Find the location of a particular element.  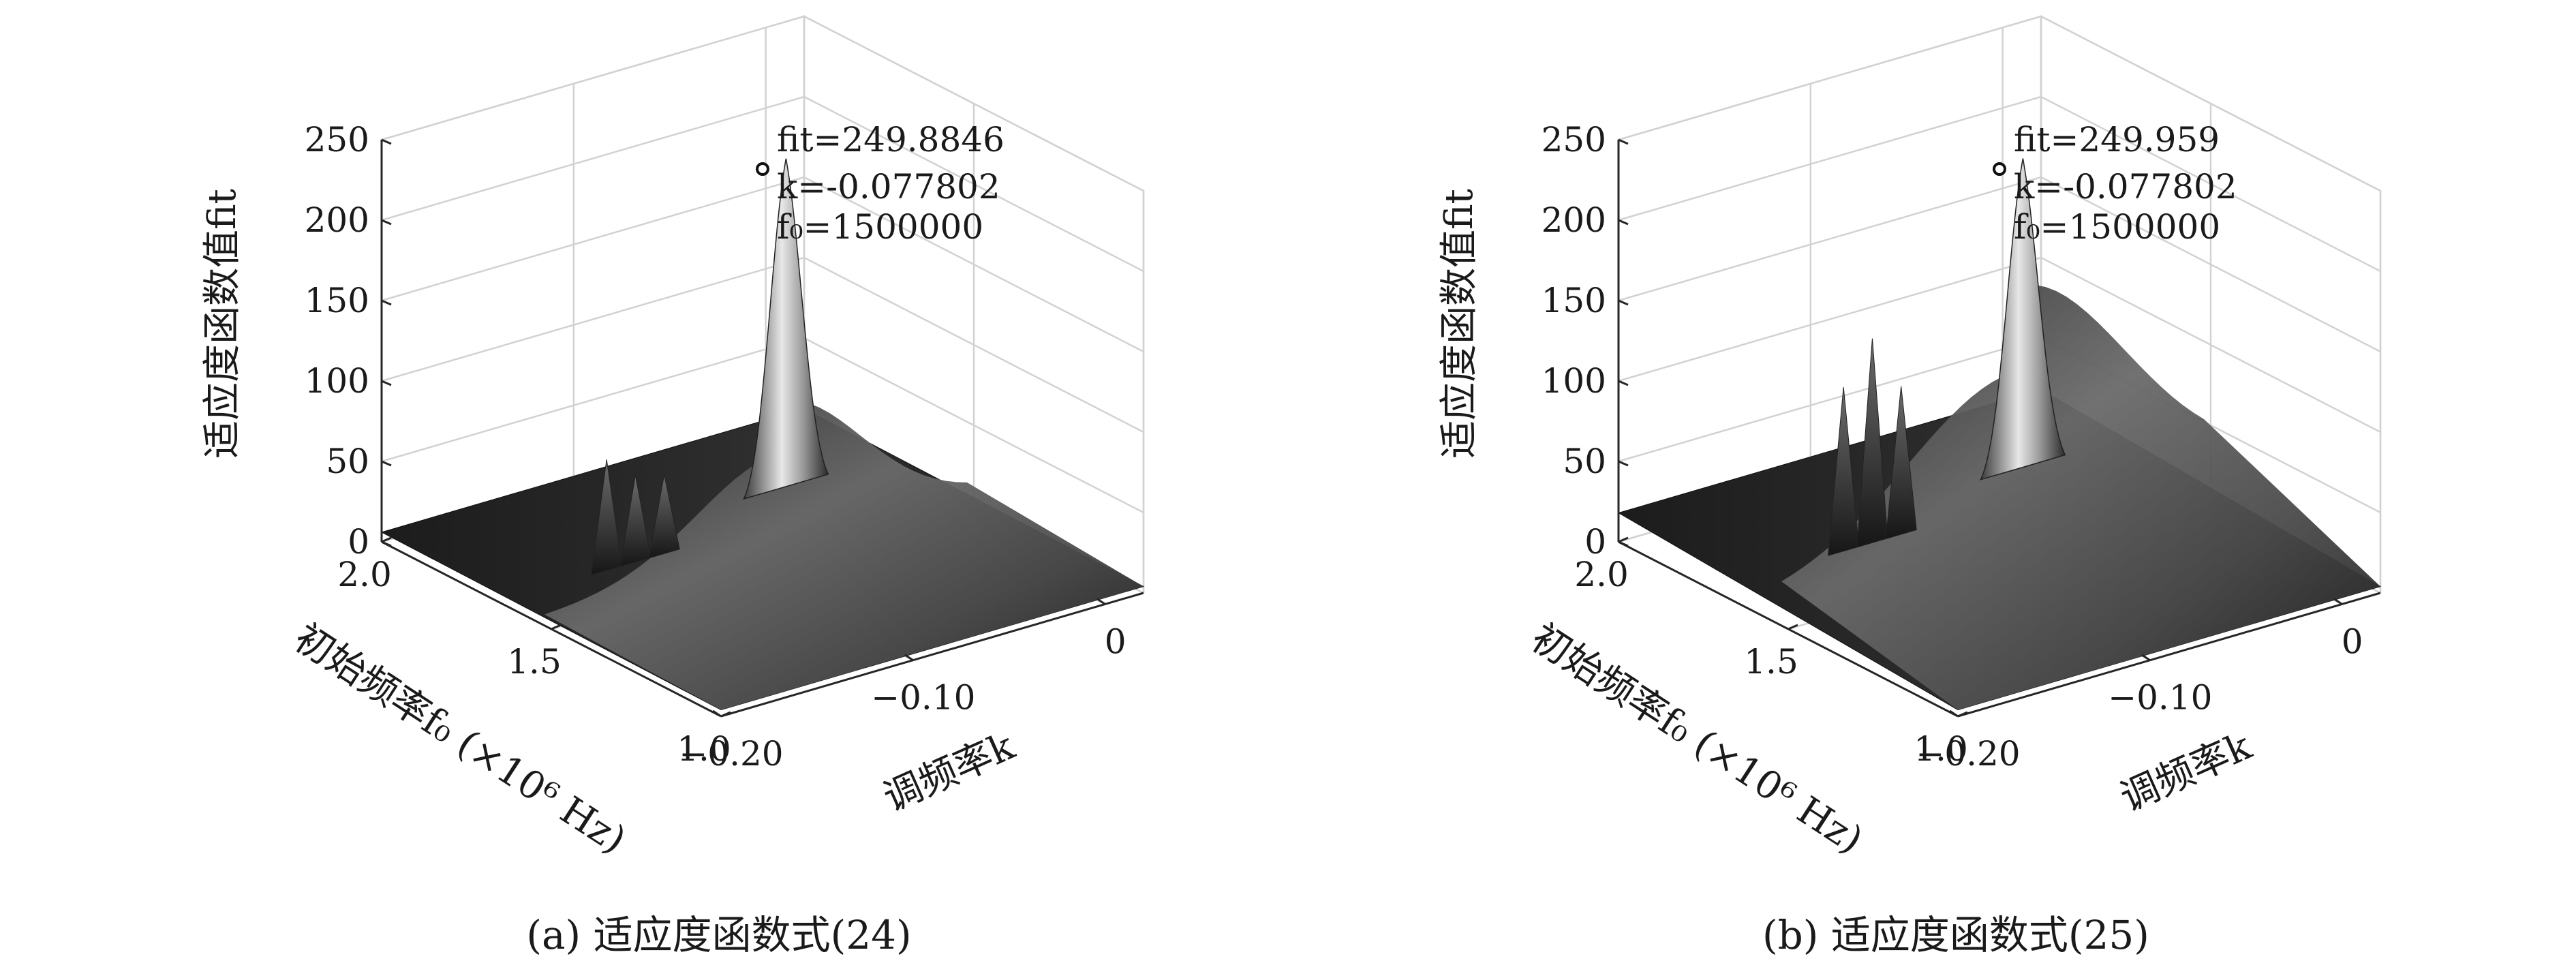

panel-caption: (a) 适应度函数式(24) is located at coordinates (718, 935).